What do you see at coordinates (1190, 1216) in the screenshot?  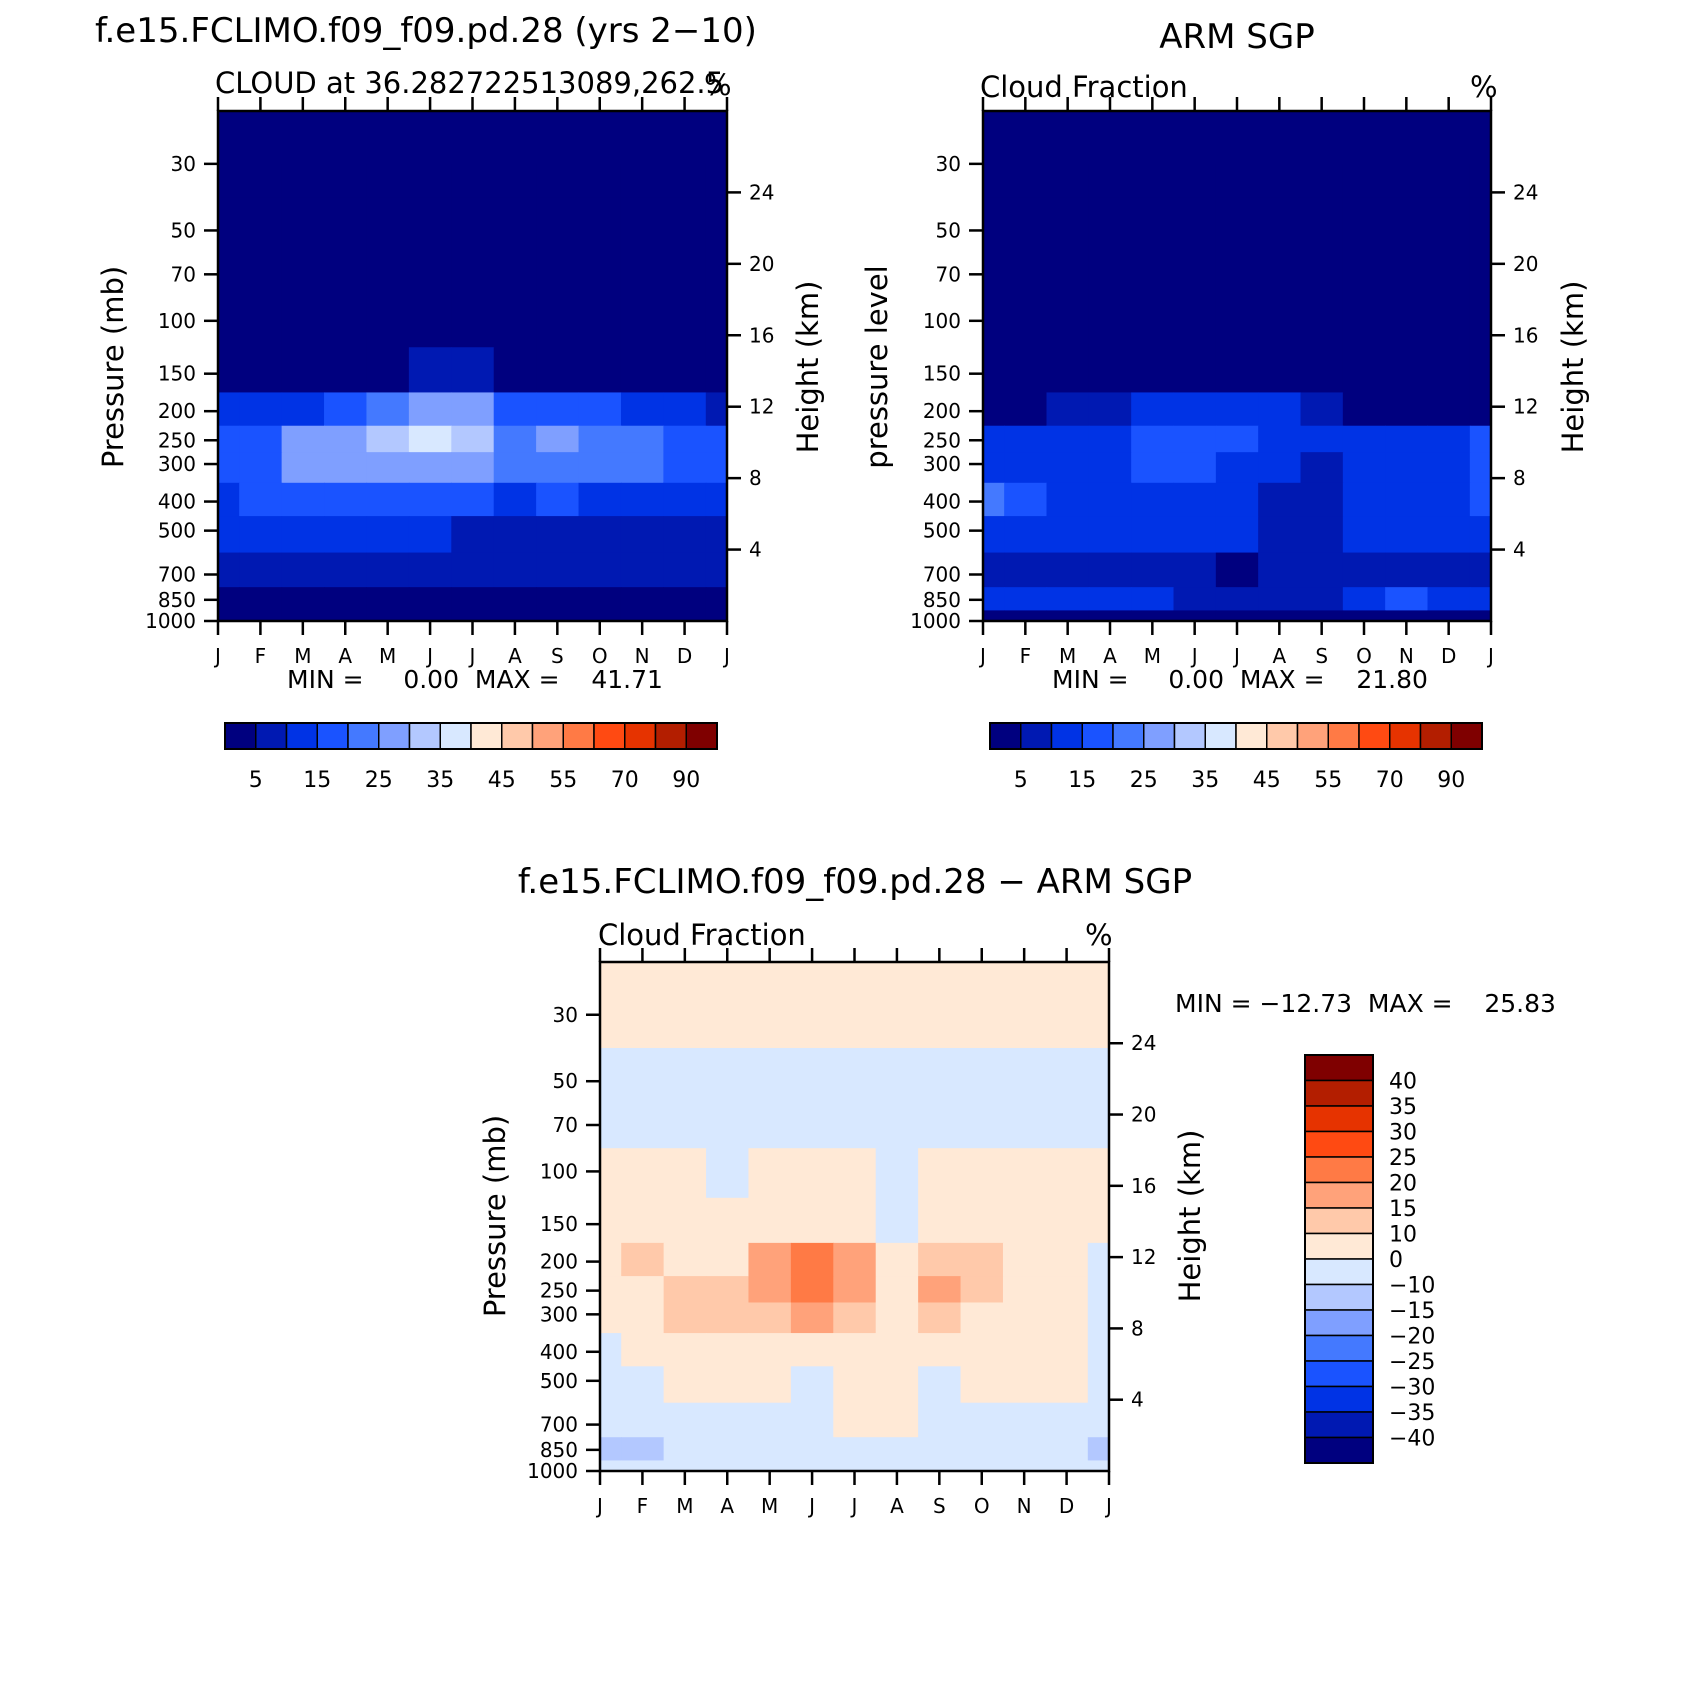 I see `panel-diff-ylabel-right: Height (km)` at bounding box center [1190, 1216].